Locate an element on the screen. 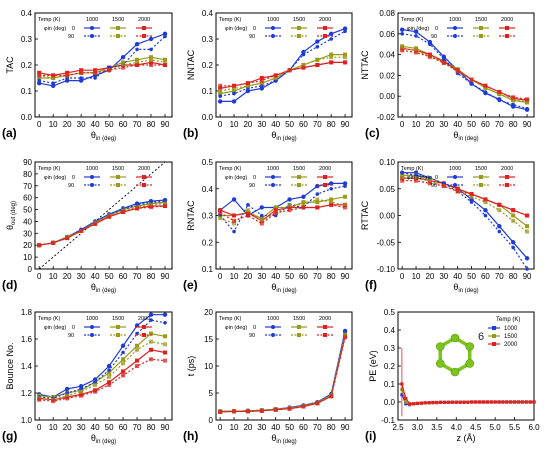  y-tick-label: 0.06 is located at coordinates (387, 34).